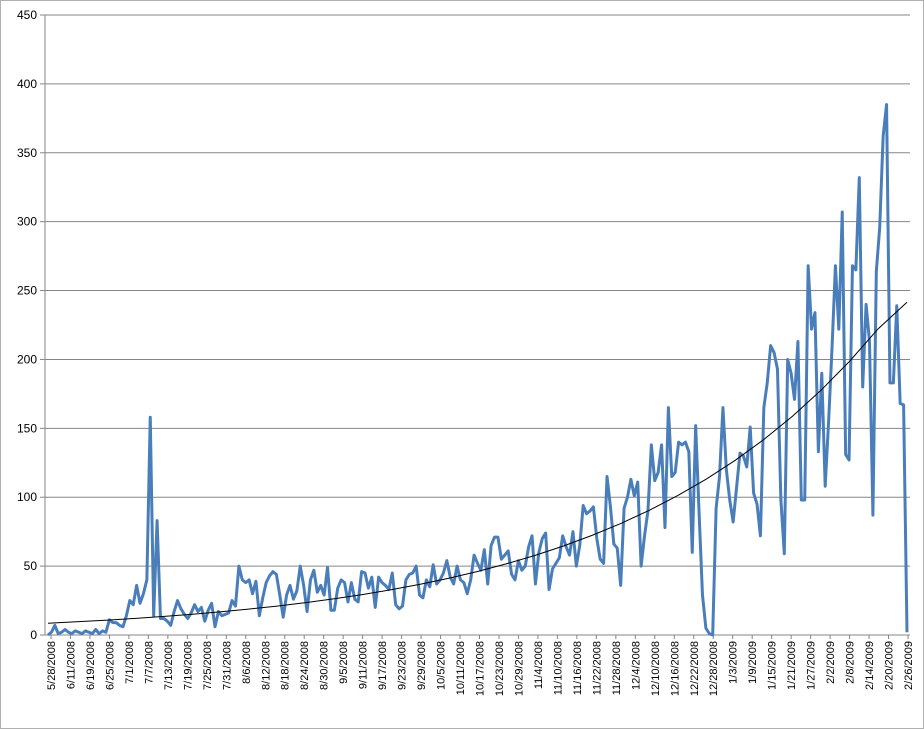  What do you see at coordinates (753, 662) in the screenshot?
I see `x-tick-label: 1/9/2009` at bounding box center [753, 662].